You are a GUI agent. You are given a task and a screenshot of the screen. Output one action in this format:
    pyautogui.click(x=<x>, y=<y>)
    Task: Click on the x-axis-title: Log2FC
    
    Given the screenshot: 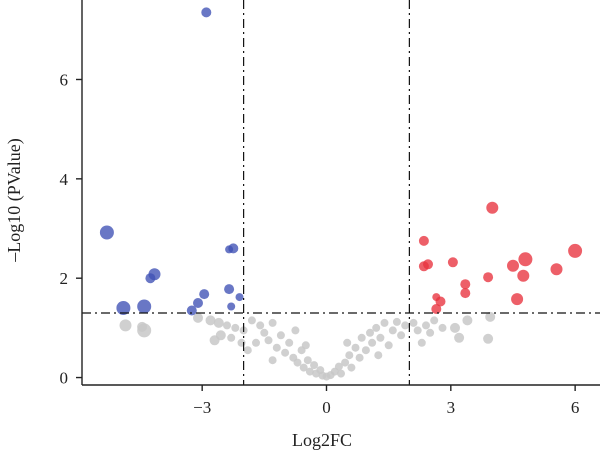 What is the action you would take?
    pyautogui.click(x=322, y=440)
    